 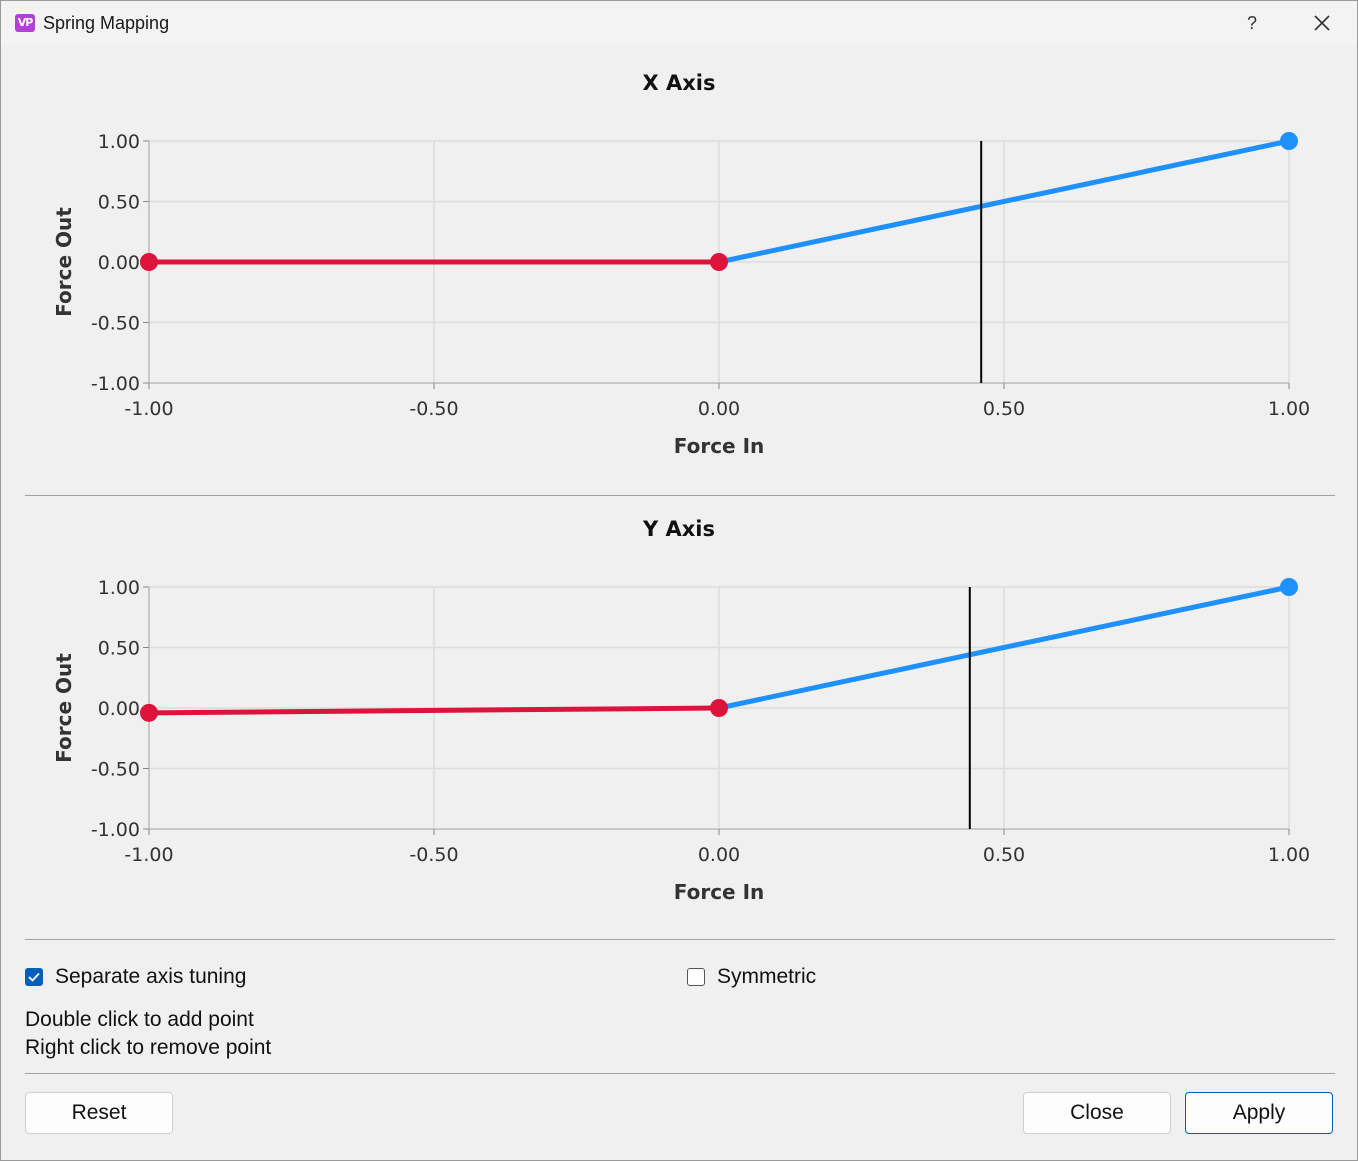 What do you see at coordinates (1097, 1113) in the screenshot?
I see `close-button: Close` at bounding box center [1097, 1113].